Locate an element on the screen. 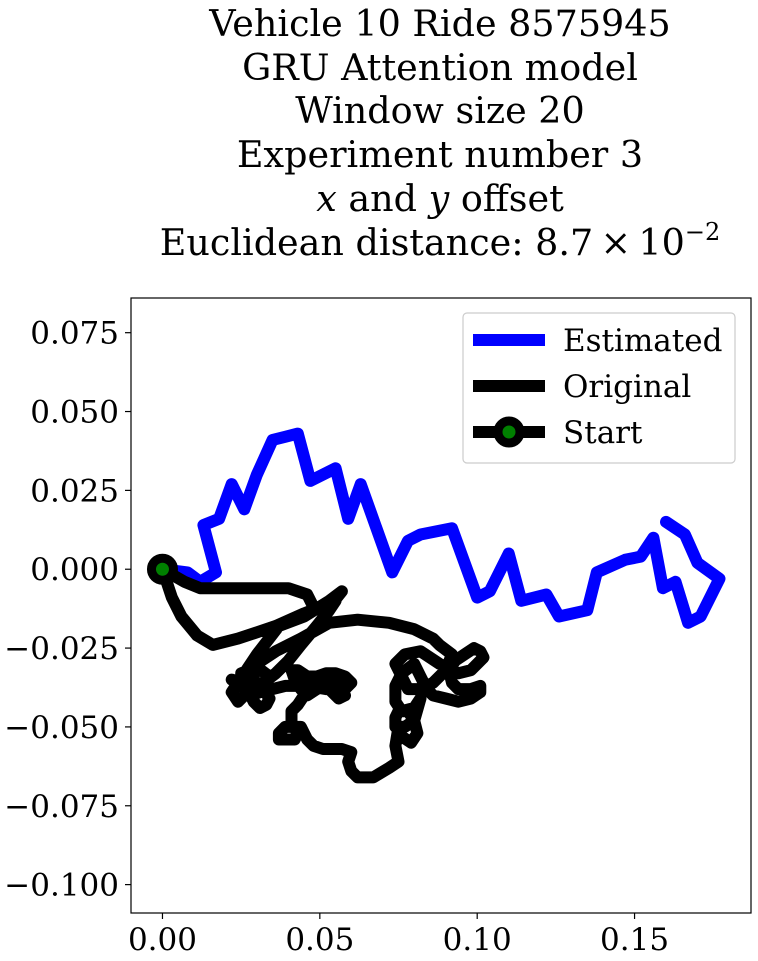 The width and height of the screenshot is (758, 961). title-offset-word: offset is located at coordinates (506, 198).